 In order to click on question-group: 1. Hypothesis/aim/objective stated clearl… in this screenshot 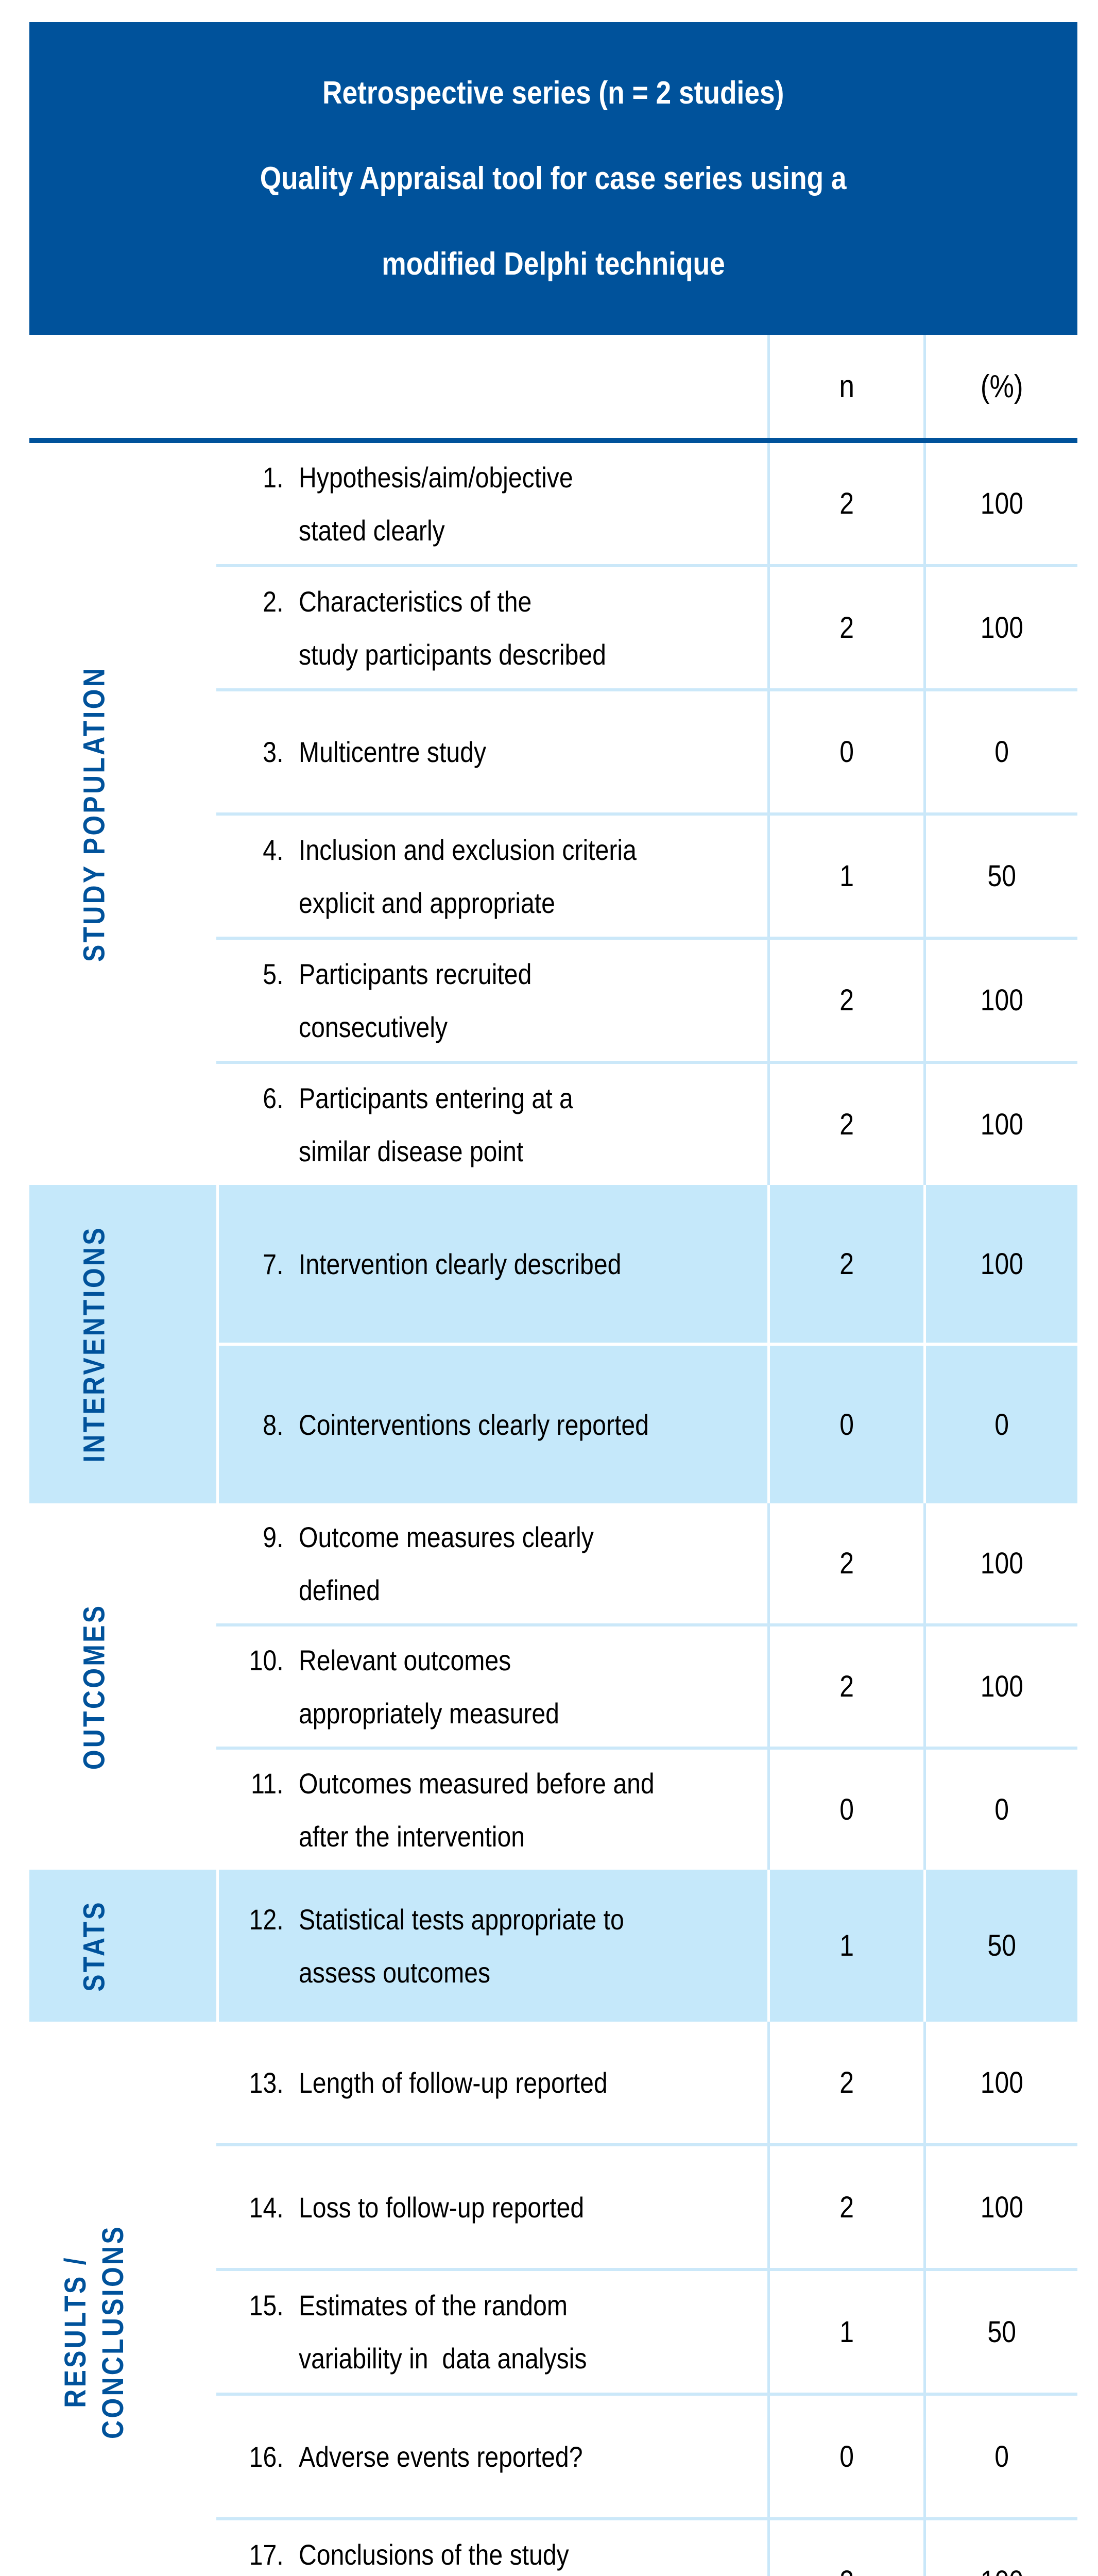, I will do `click(418, 504)`.